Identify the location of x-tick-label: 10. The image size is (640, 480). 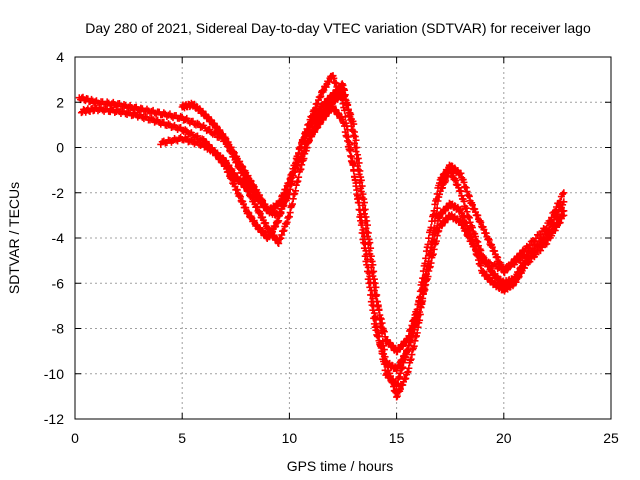
(290, 438).